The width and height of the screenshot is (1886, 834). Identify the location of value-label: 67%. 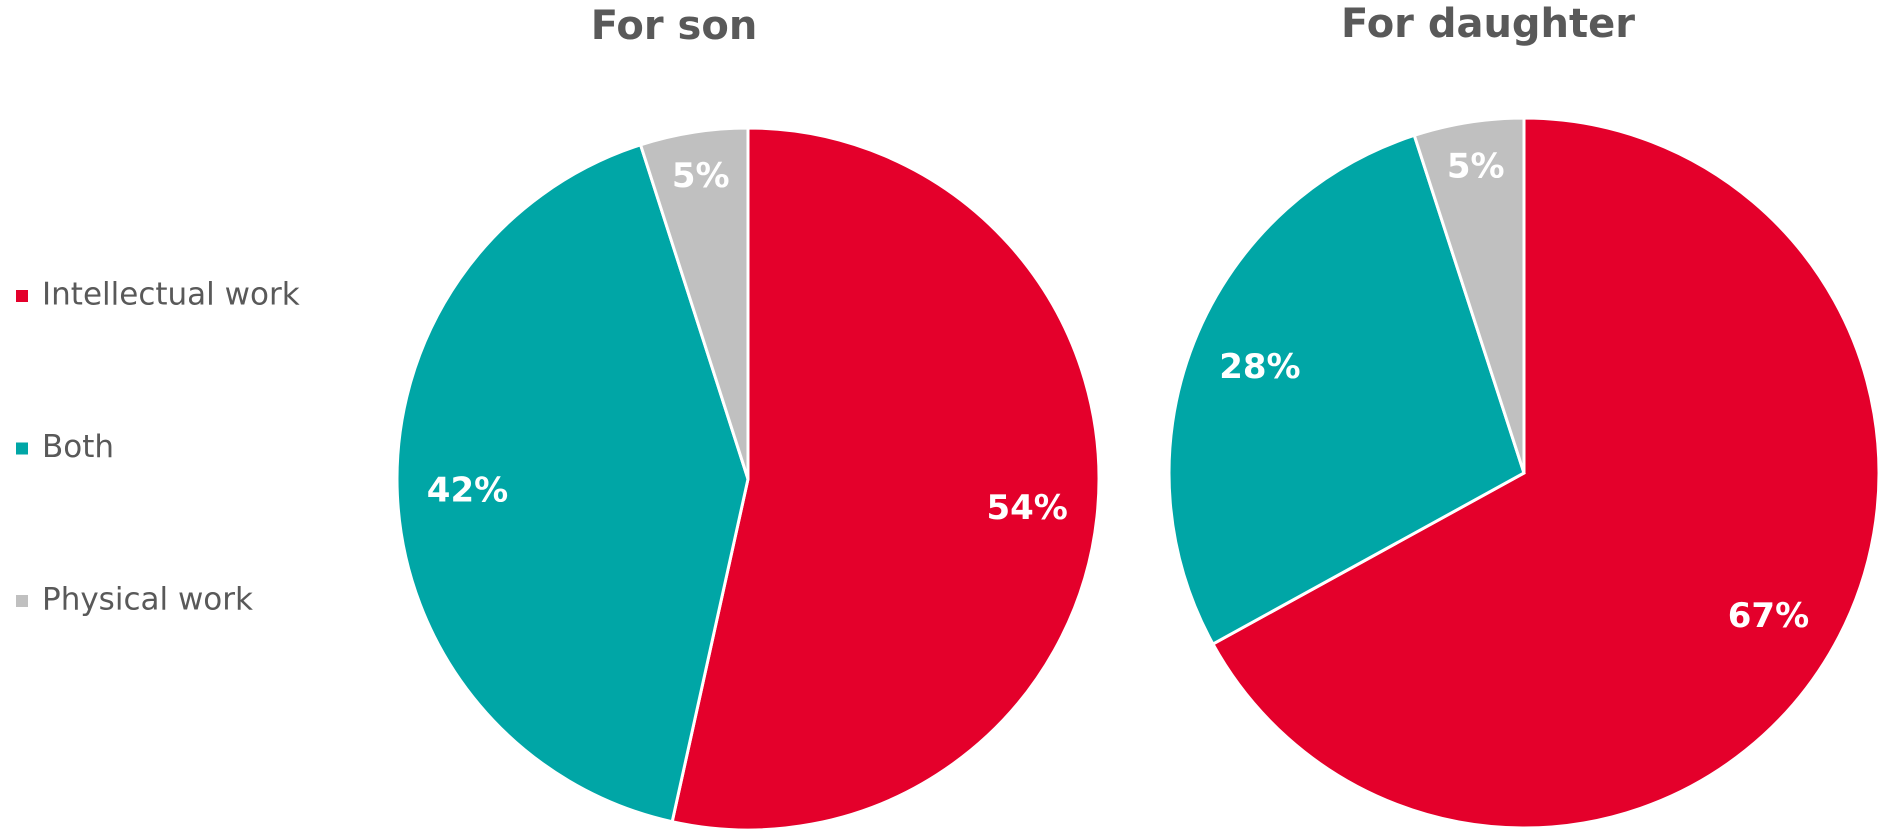
(1768, 616).